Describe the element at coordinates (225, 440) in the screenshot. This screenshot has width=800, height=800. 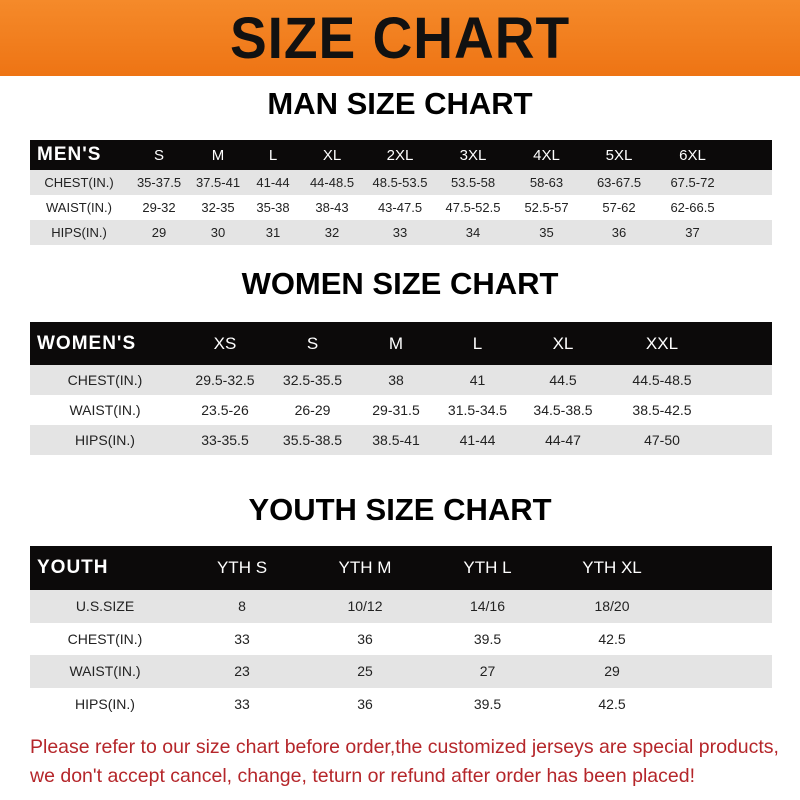
I see `table-cell: 33-35.5` at that location.